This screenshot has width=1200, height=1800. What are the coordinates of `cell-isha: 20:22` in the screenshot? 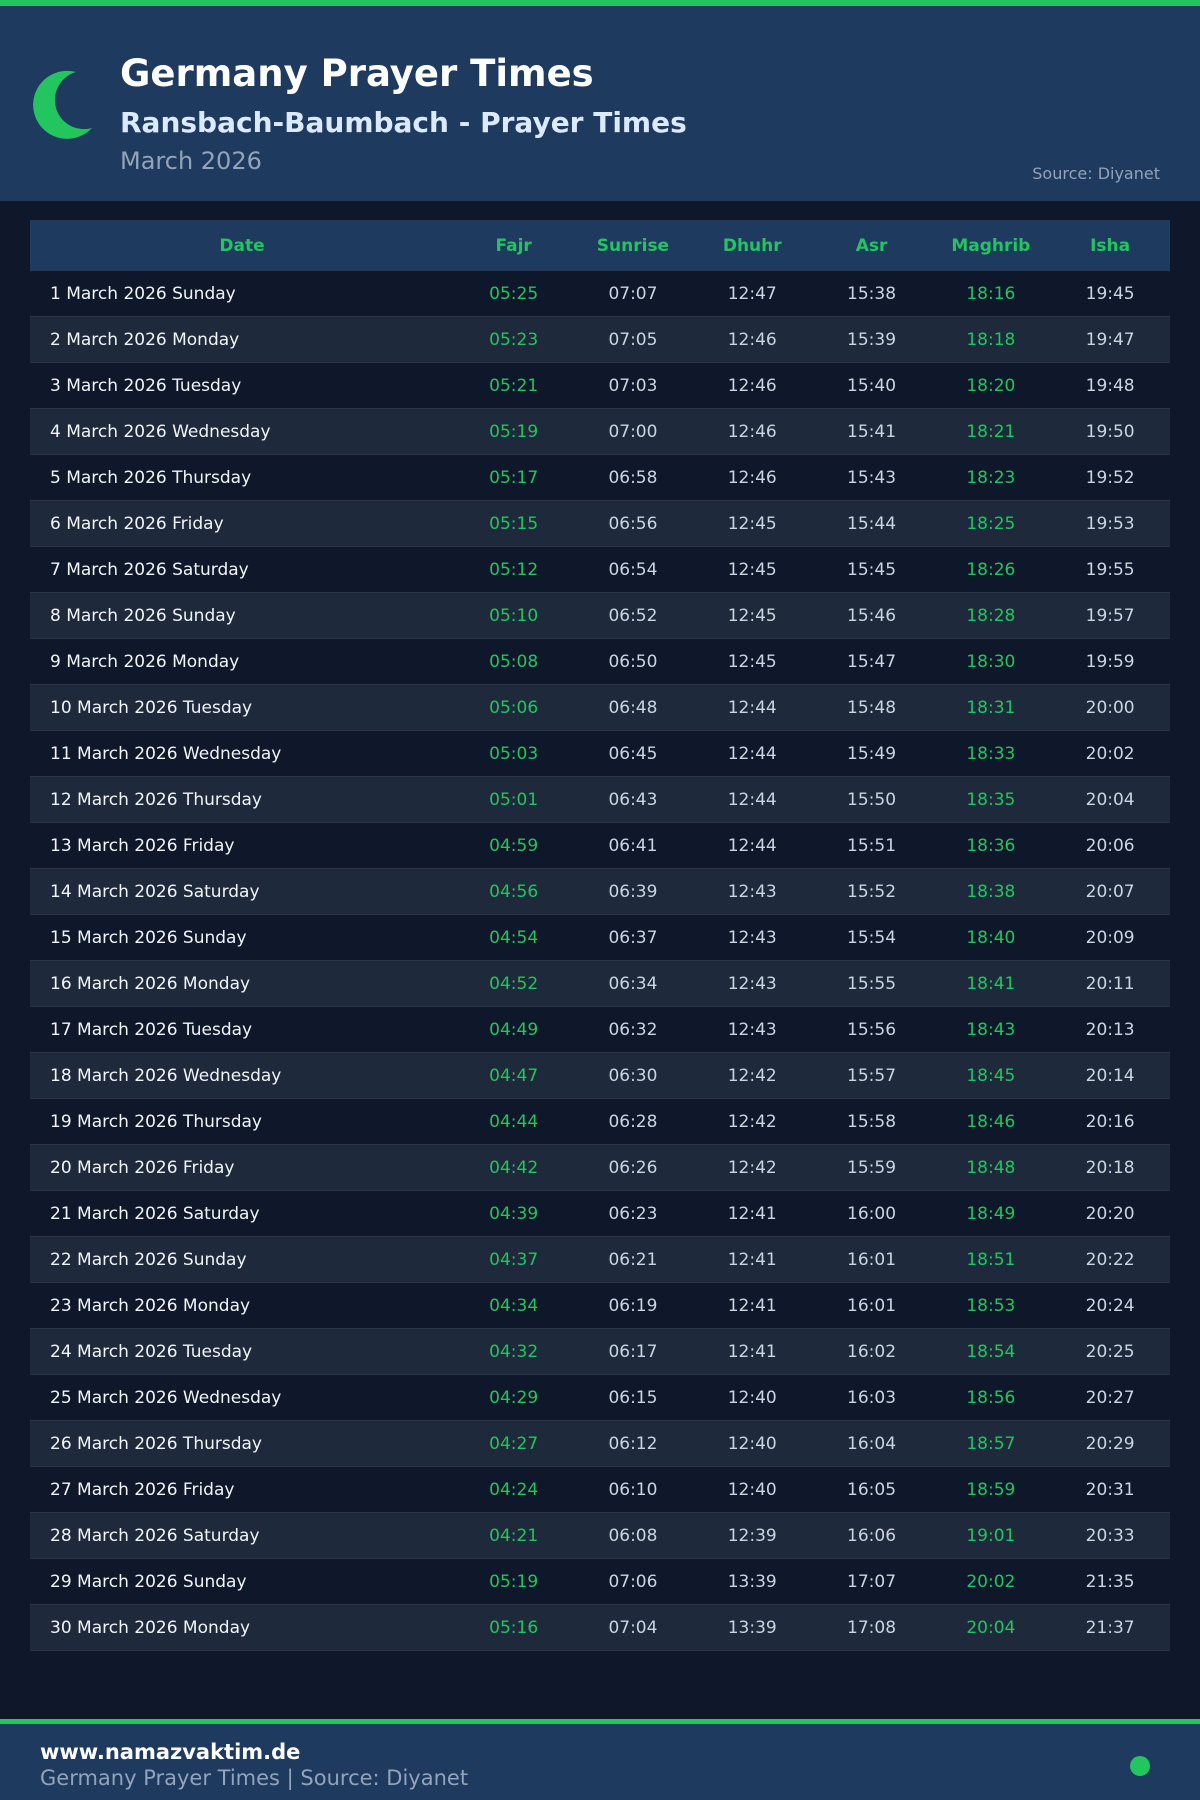 It's located at (1110, 1259).